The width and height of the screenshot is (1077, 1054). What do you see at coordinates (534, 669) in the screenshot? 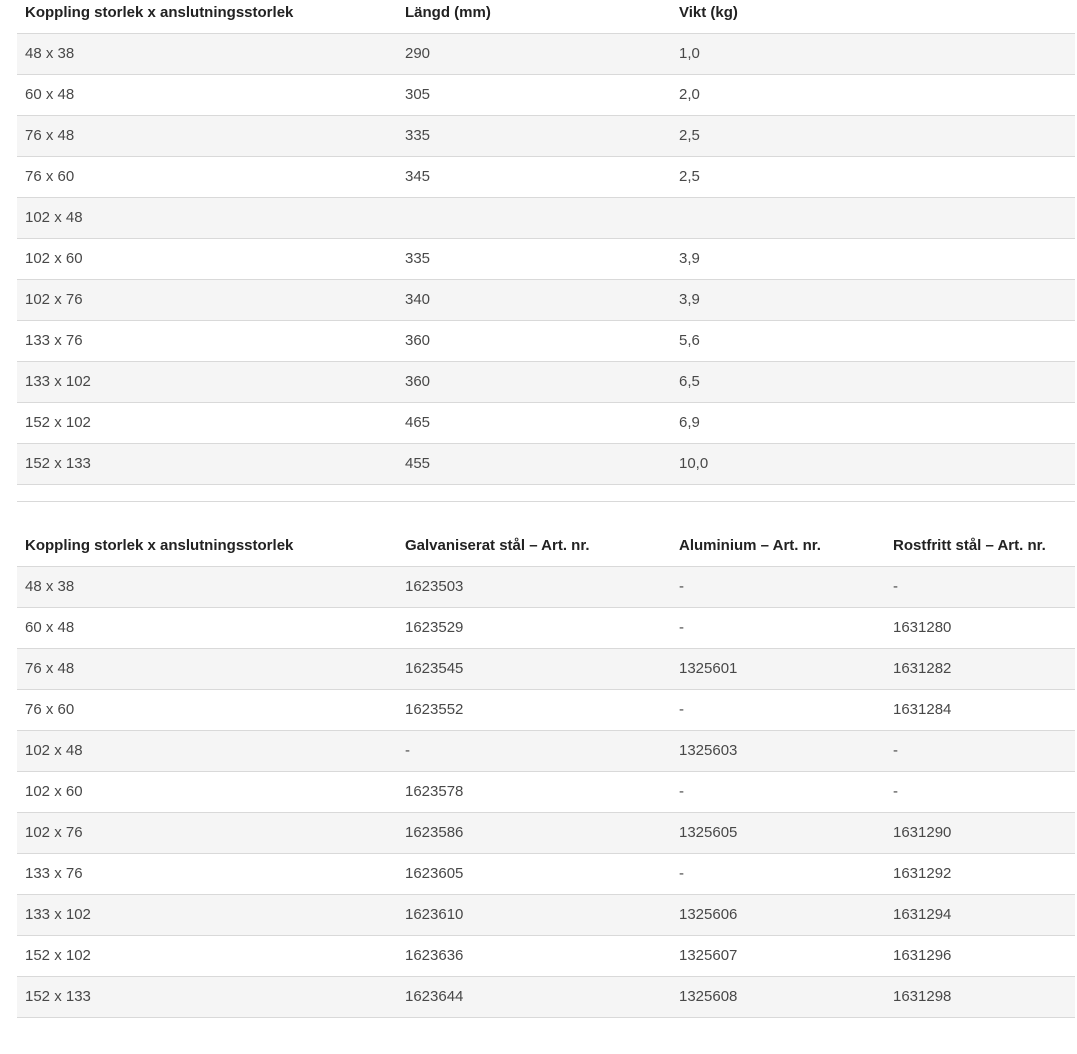
I see `table-cell: 1623545` at bounding box center [534, 669].